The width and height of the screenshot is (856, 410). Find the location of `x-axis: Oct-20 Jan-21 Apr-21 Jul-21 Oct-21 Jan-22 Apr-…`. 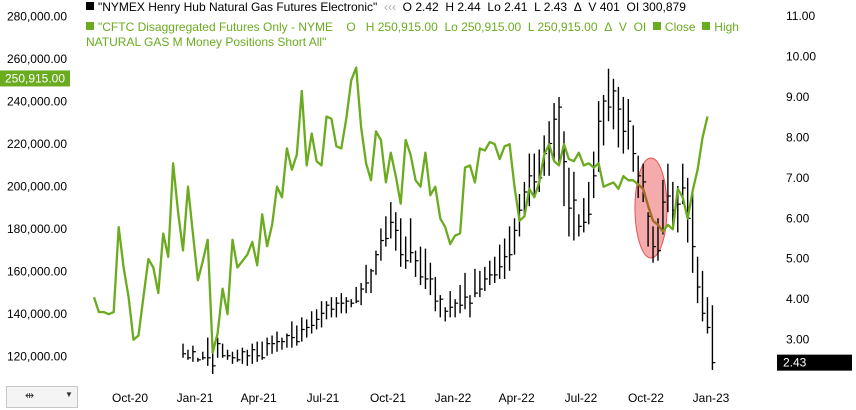

x-axis: Oct-20 Jan-21 Apr-21 Jul-21 Oct-21 Jan-22 Apr-… is located at coordinates (421, 398).